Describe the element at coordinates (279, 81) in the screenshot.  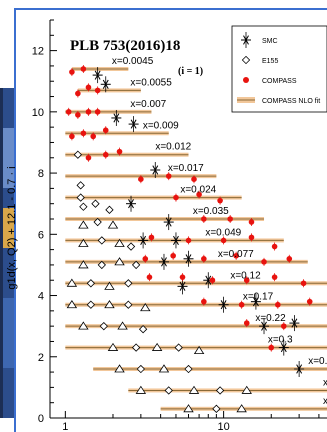
I see `legend-label: COMPASS` at that location.